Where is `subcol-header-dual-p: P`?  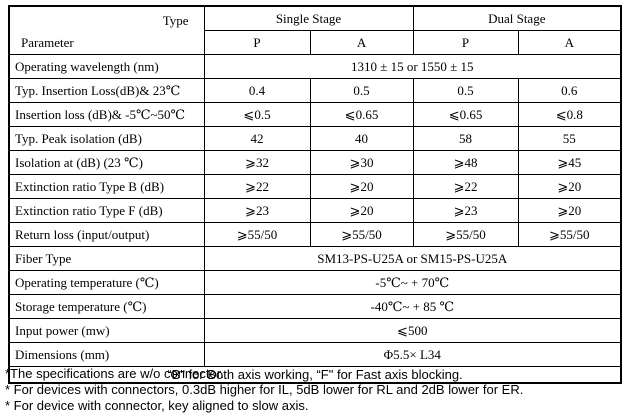 subcol-header-dual-p: P is located at coordinates (465, 42).